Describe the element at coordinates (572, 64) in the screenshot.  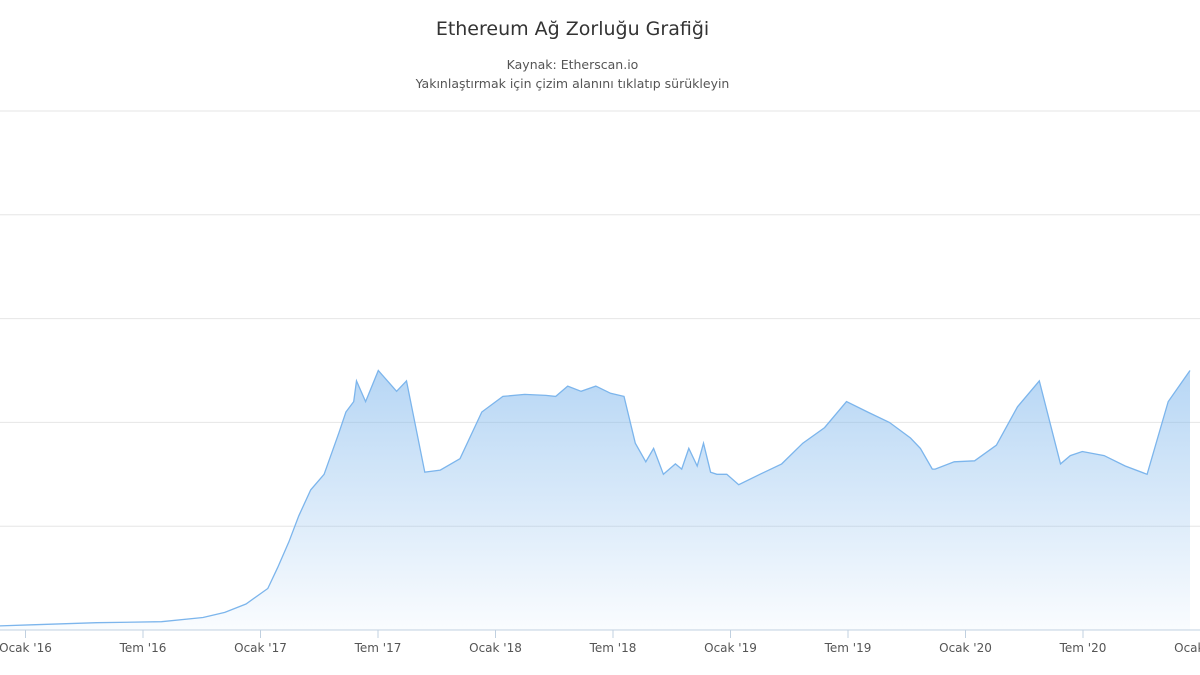
I see `chart-subtitle-source: Kaynak: Etherscan.io` at that location.